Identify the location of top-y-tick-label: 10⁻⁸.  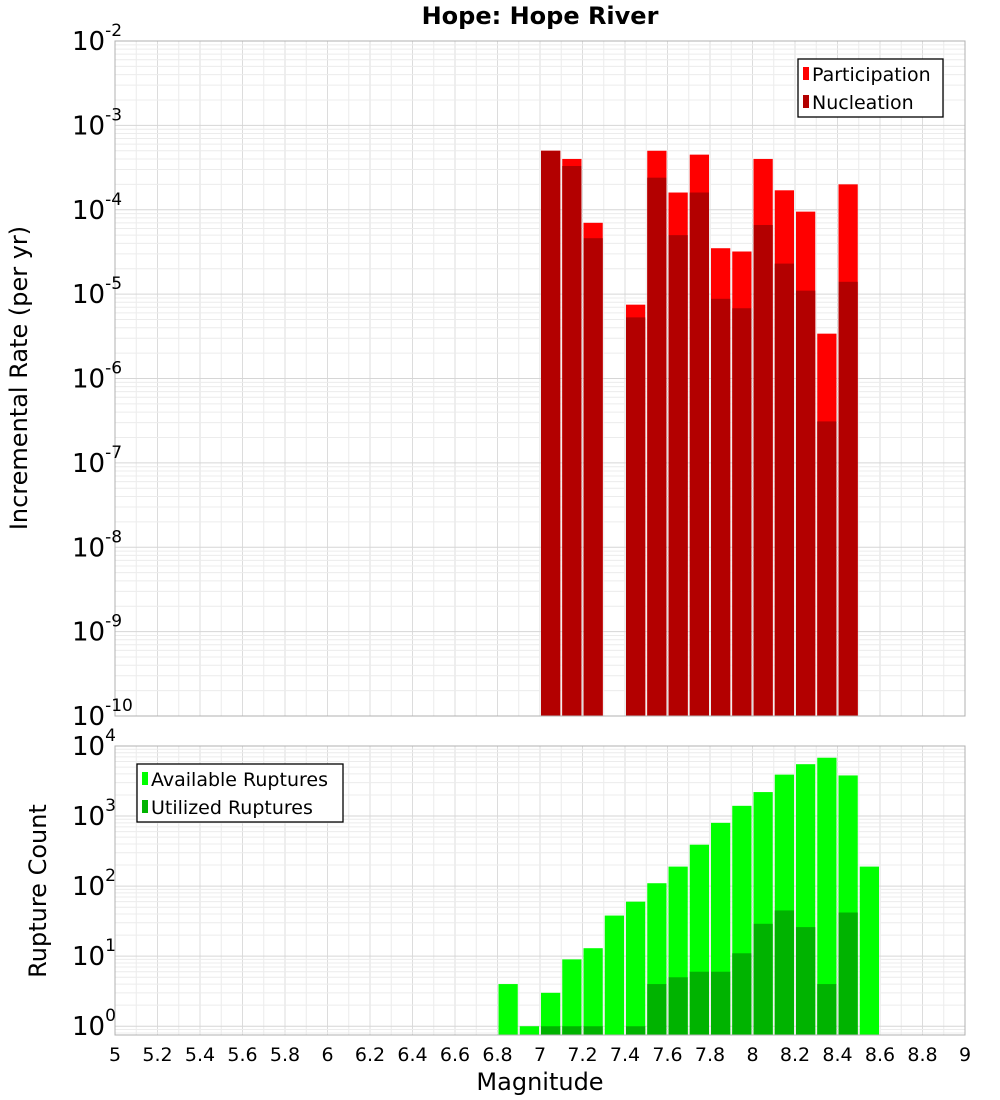
(97, 545).